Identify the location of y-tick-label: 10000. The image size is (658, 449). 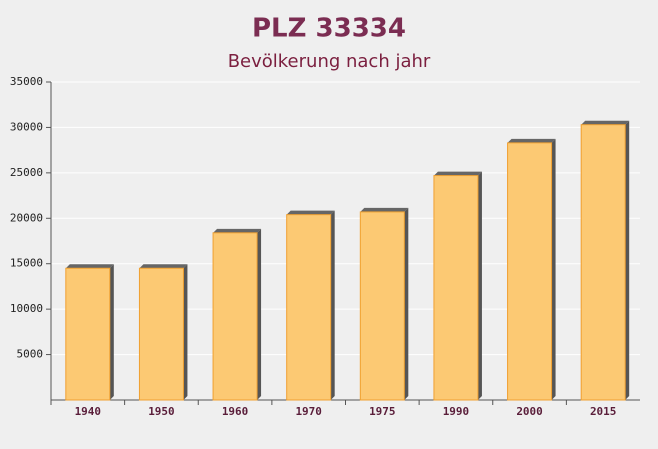
(26, 308).